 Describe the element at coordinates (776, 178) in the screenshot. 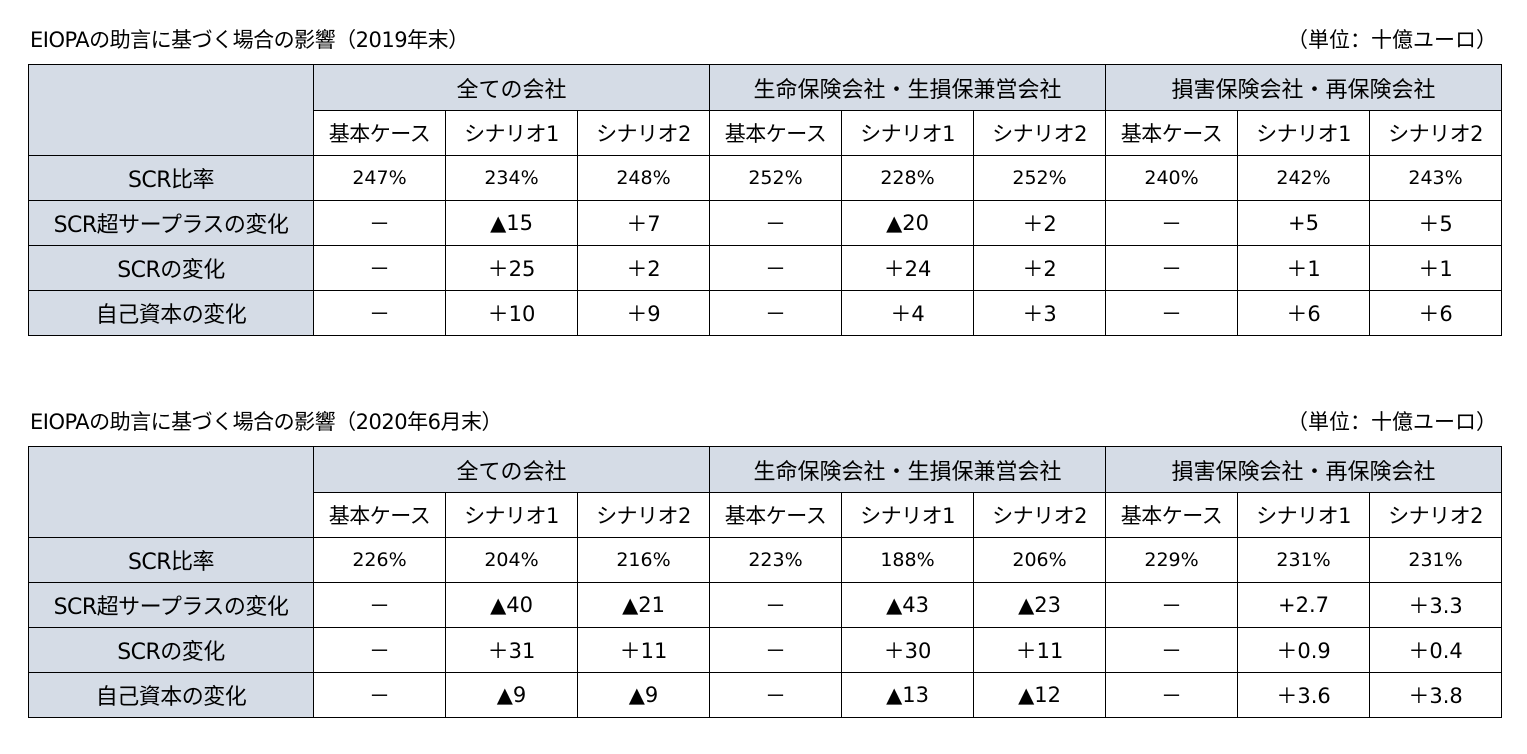

I see `table-cell: 252%` at that location.